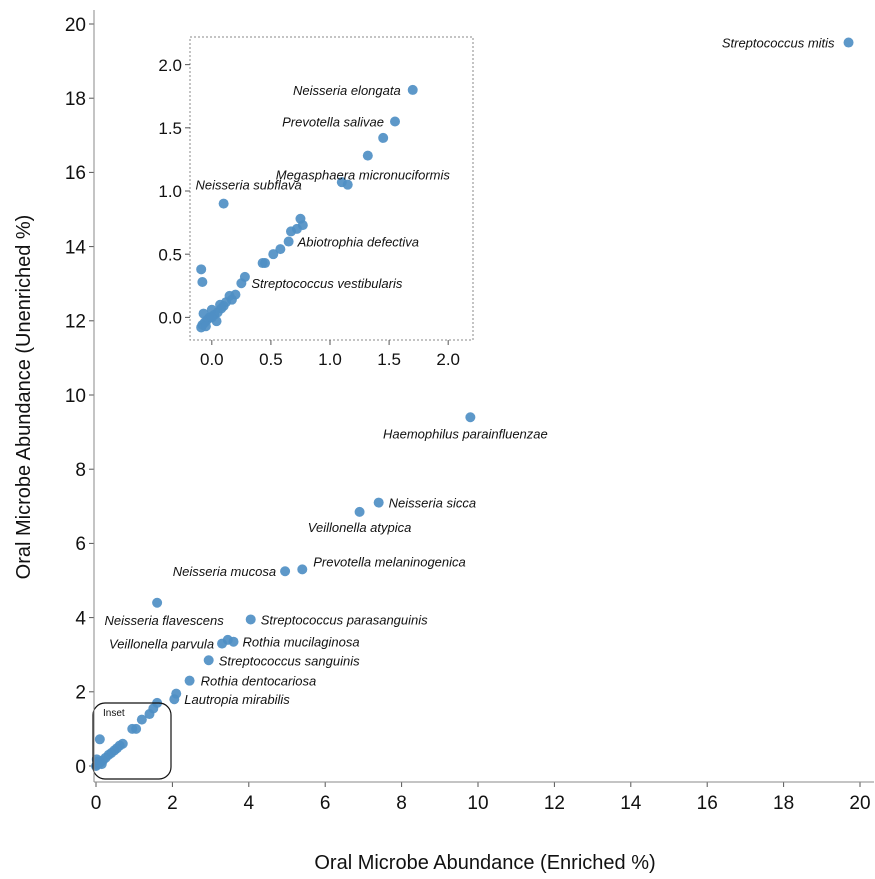 The width and height of the screenshot is (875, 879). I want to click on main-x-tick-label: 4, so click(249, 803).